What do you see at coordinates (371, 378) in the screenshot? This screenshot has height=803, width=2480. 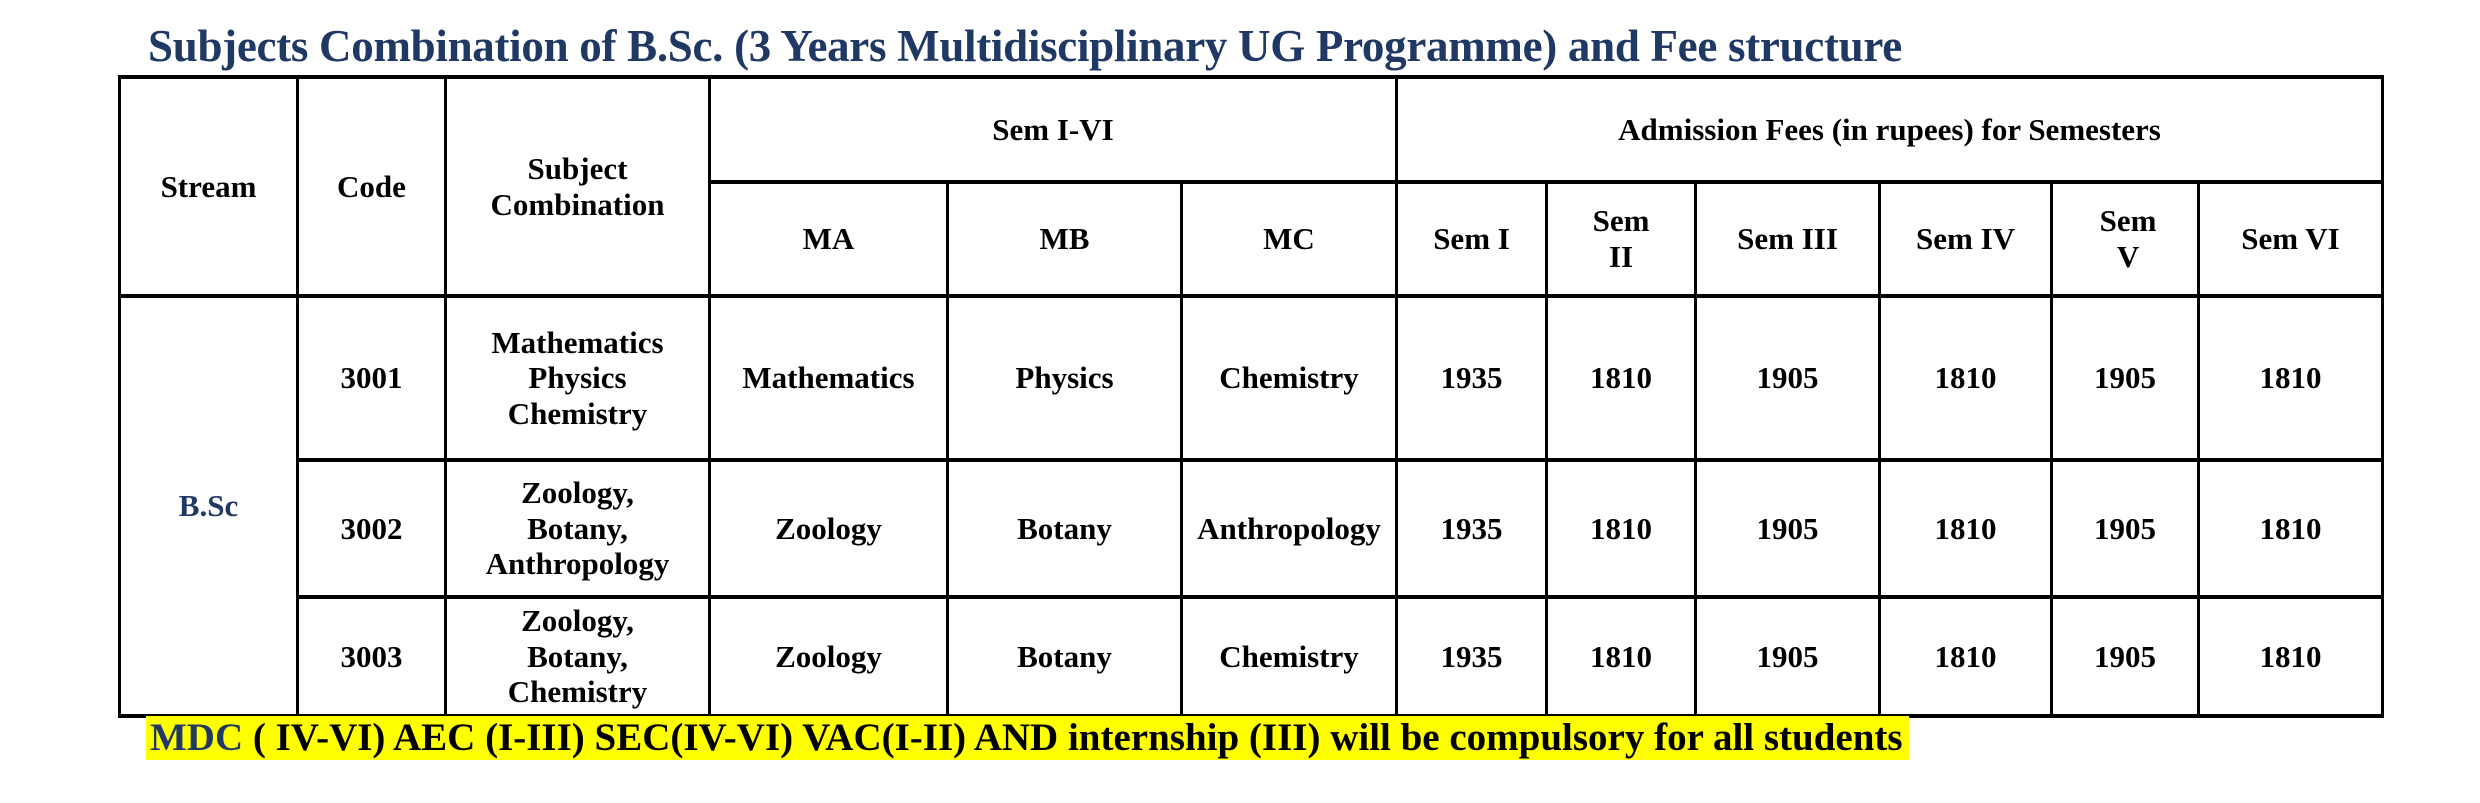 I see `code-3001: 3001` at bounding box center [371, 378].